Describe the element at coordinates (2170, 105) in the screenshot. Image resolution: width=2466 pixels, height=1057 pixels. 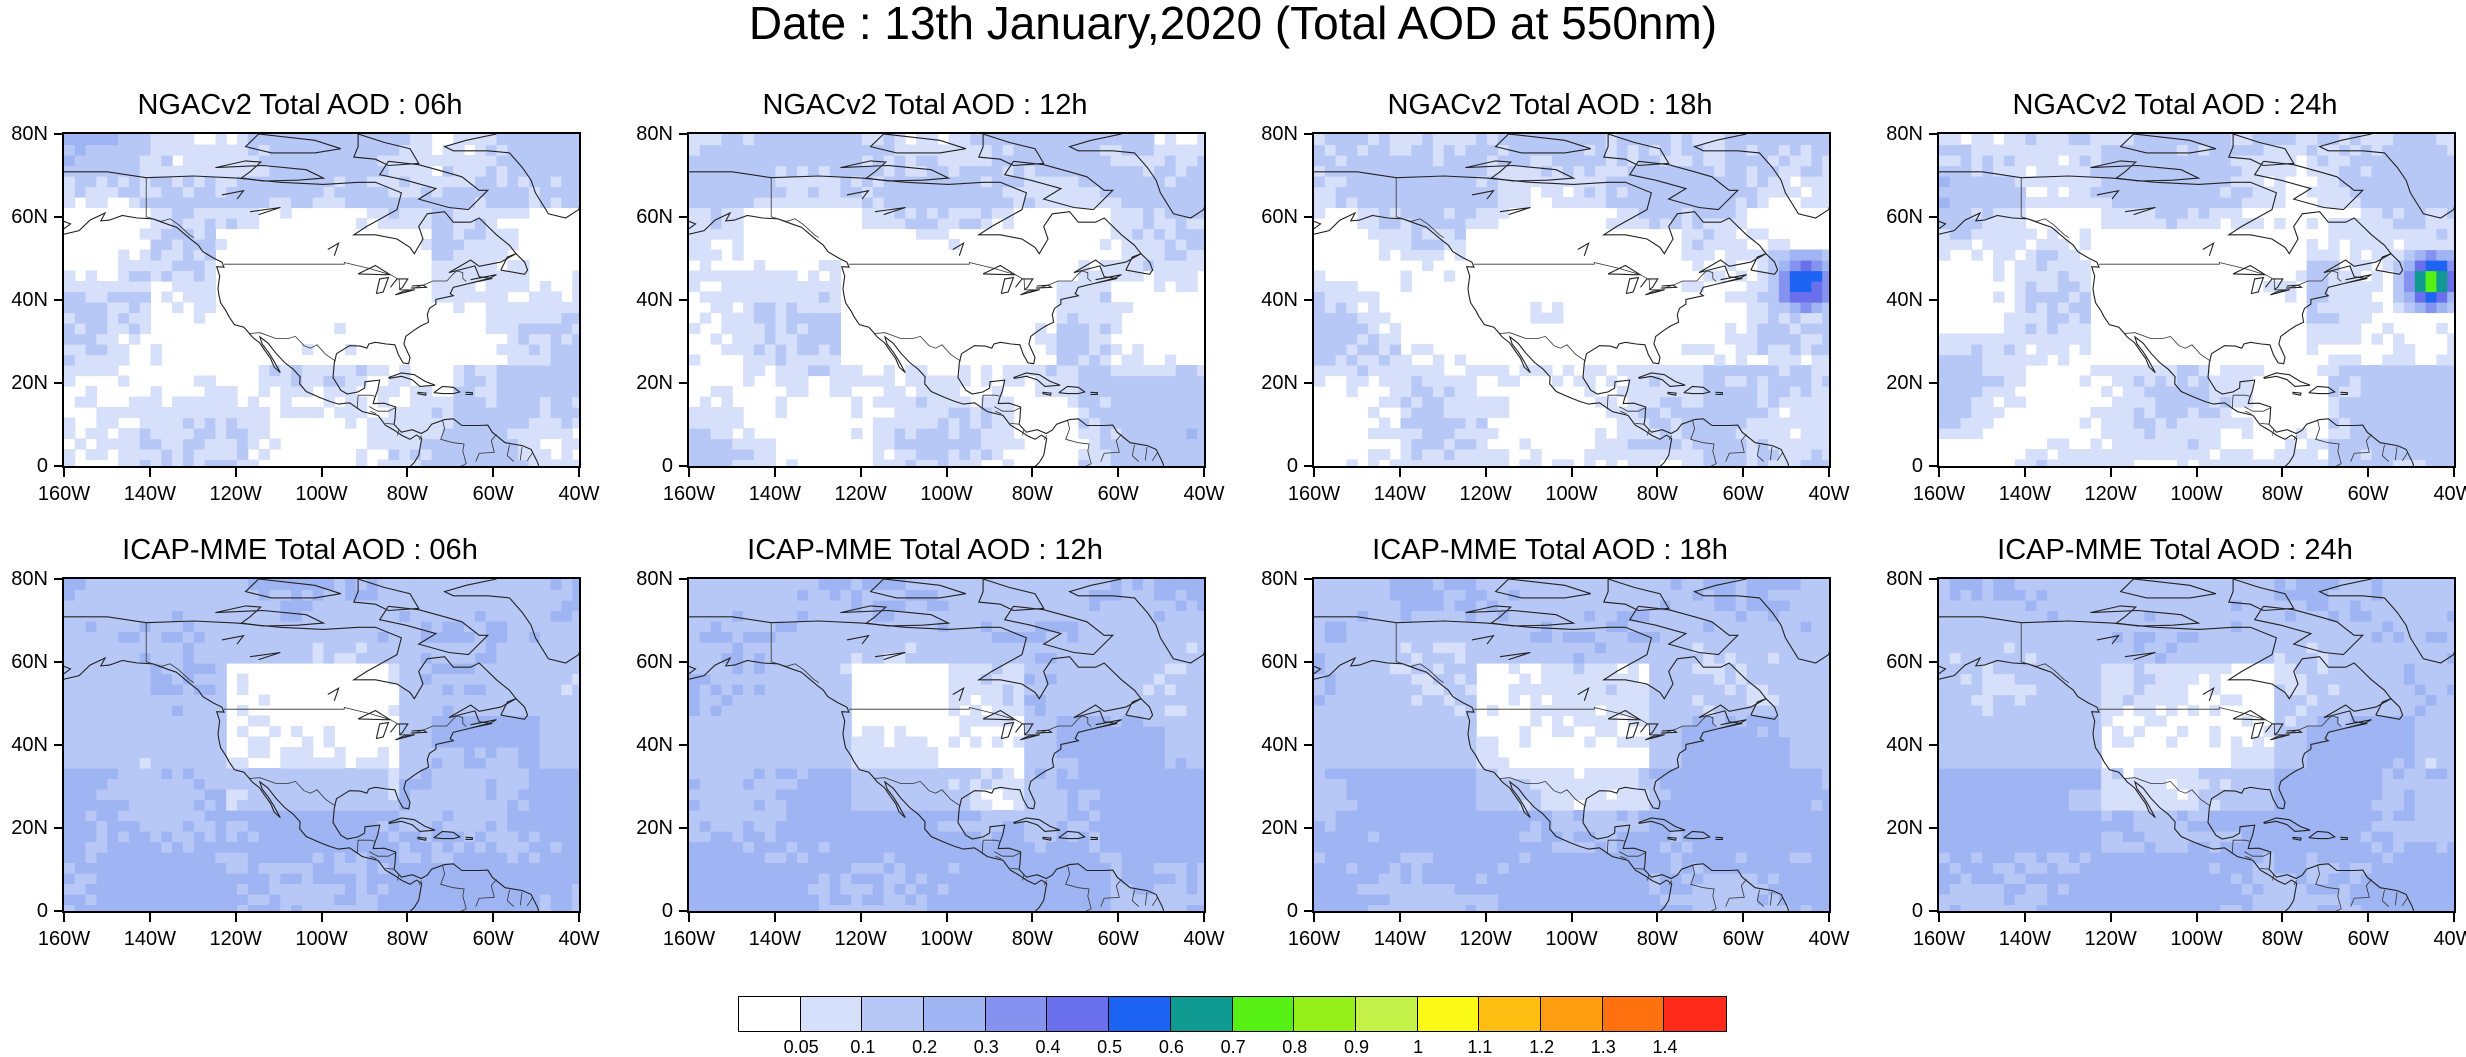
I see `panel-title: NGACv2 Total AOD : 24h` at that location.